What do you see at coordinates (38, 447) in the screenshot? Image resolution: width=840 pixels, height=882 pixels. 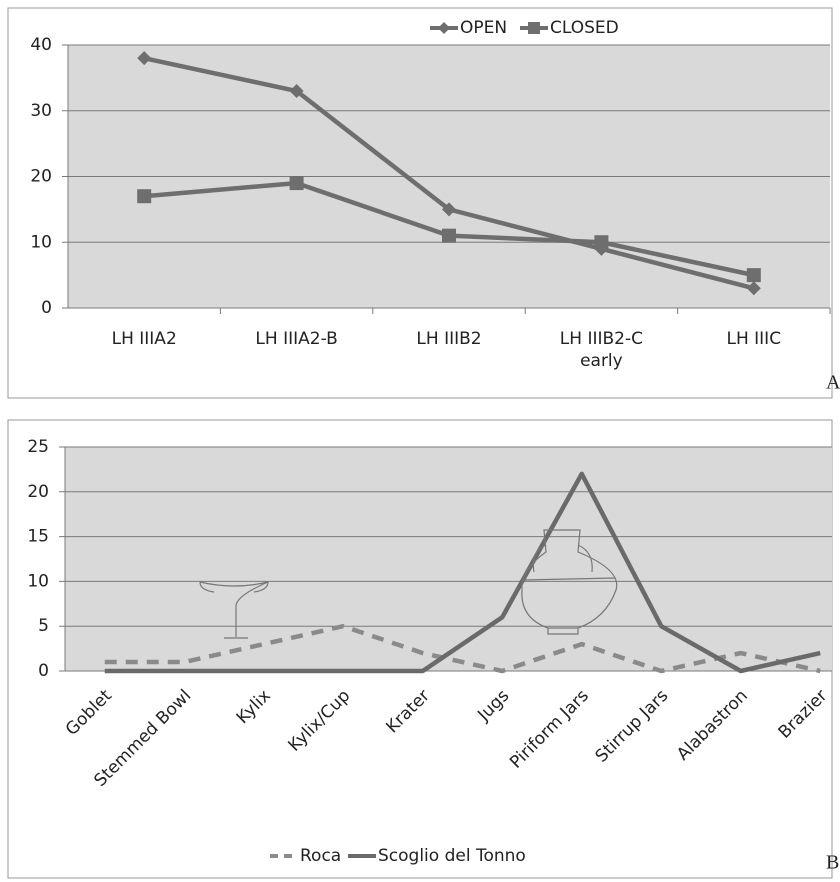 I see `y-tick-label: 25` at bounding box center [38, 447].